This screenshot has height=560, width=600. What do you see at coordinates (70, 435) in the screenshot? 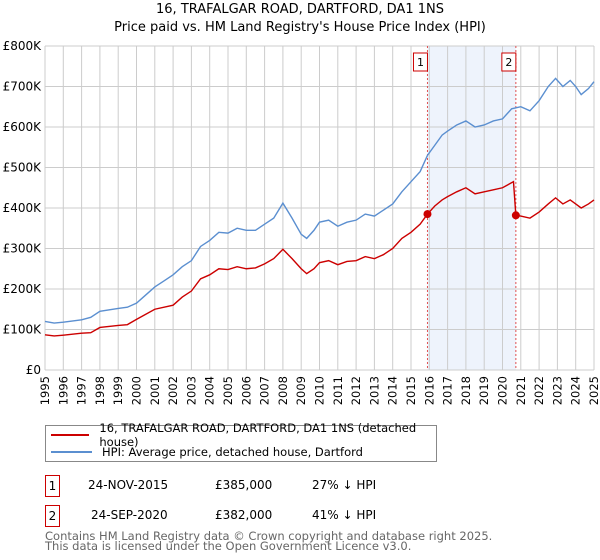
I see `legend-swatch-red` at bounding box center [70, 435].